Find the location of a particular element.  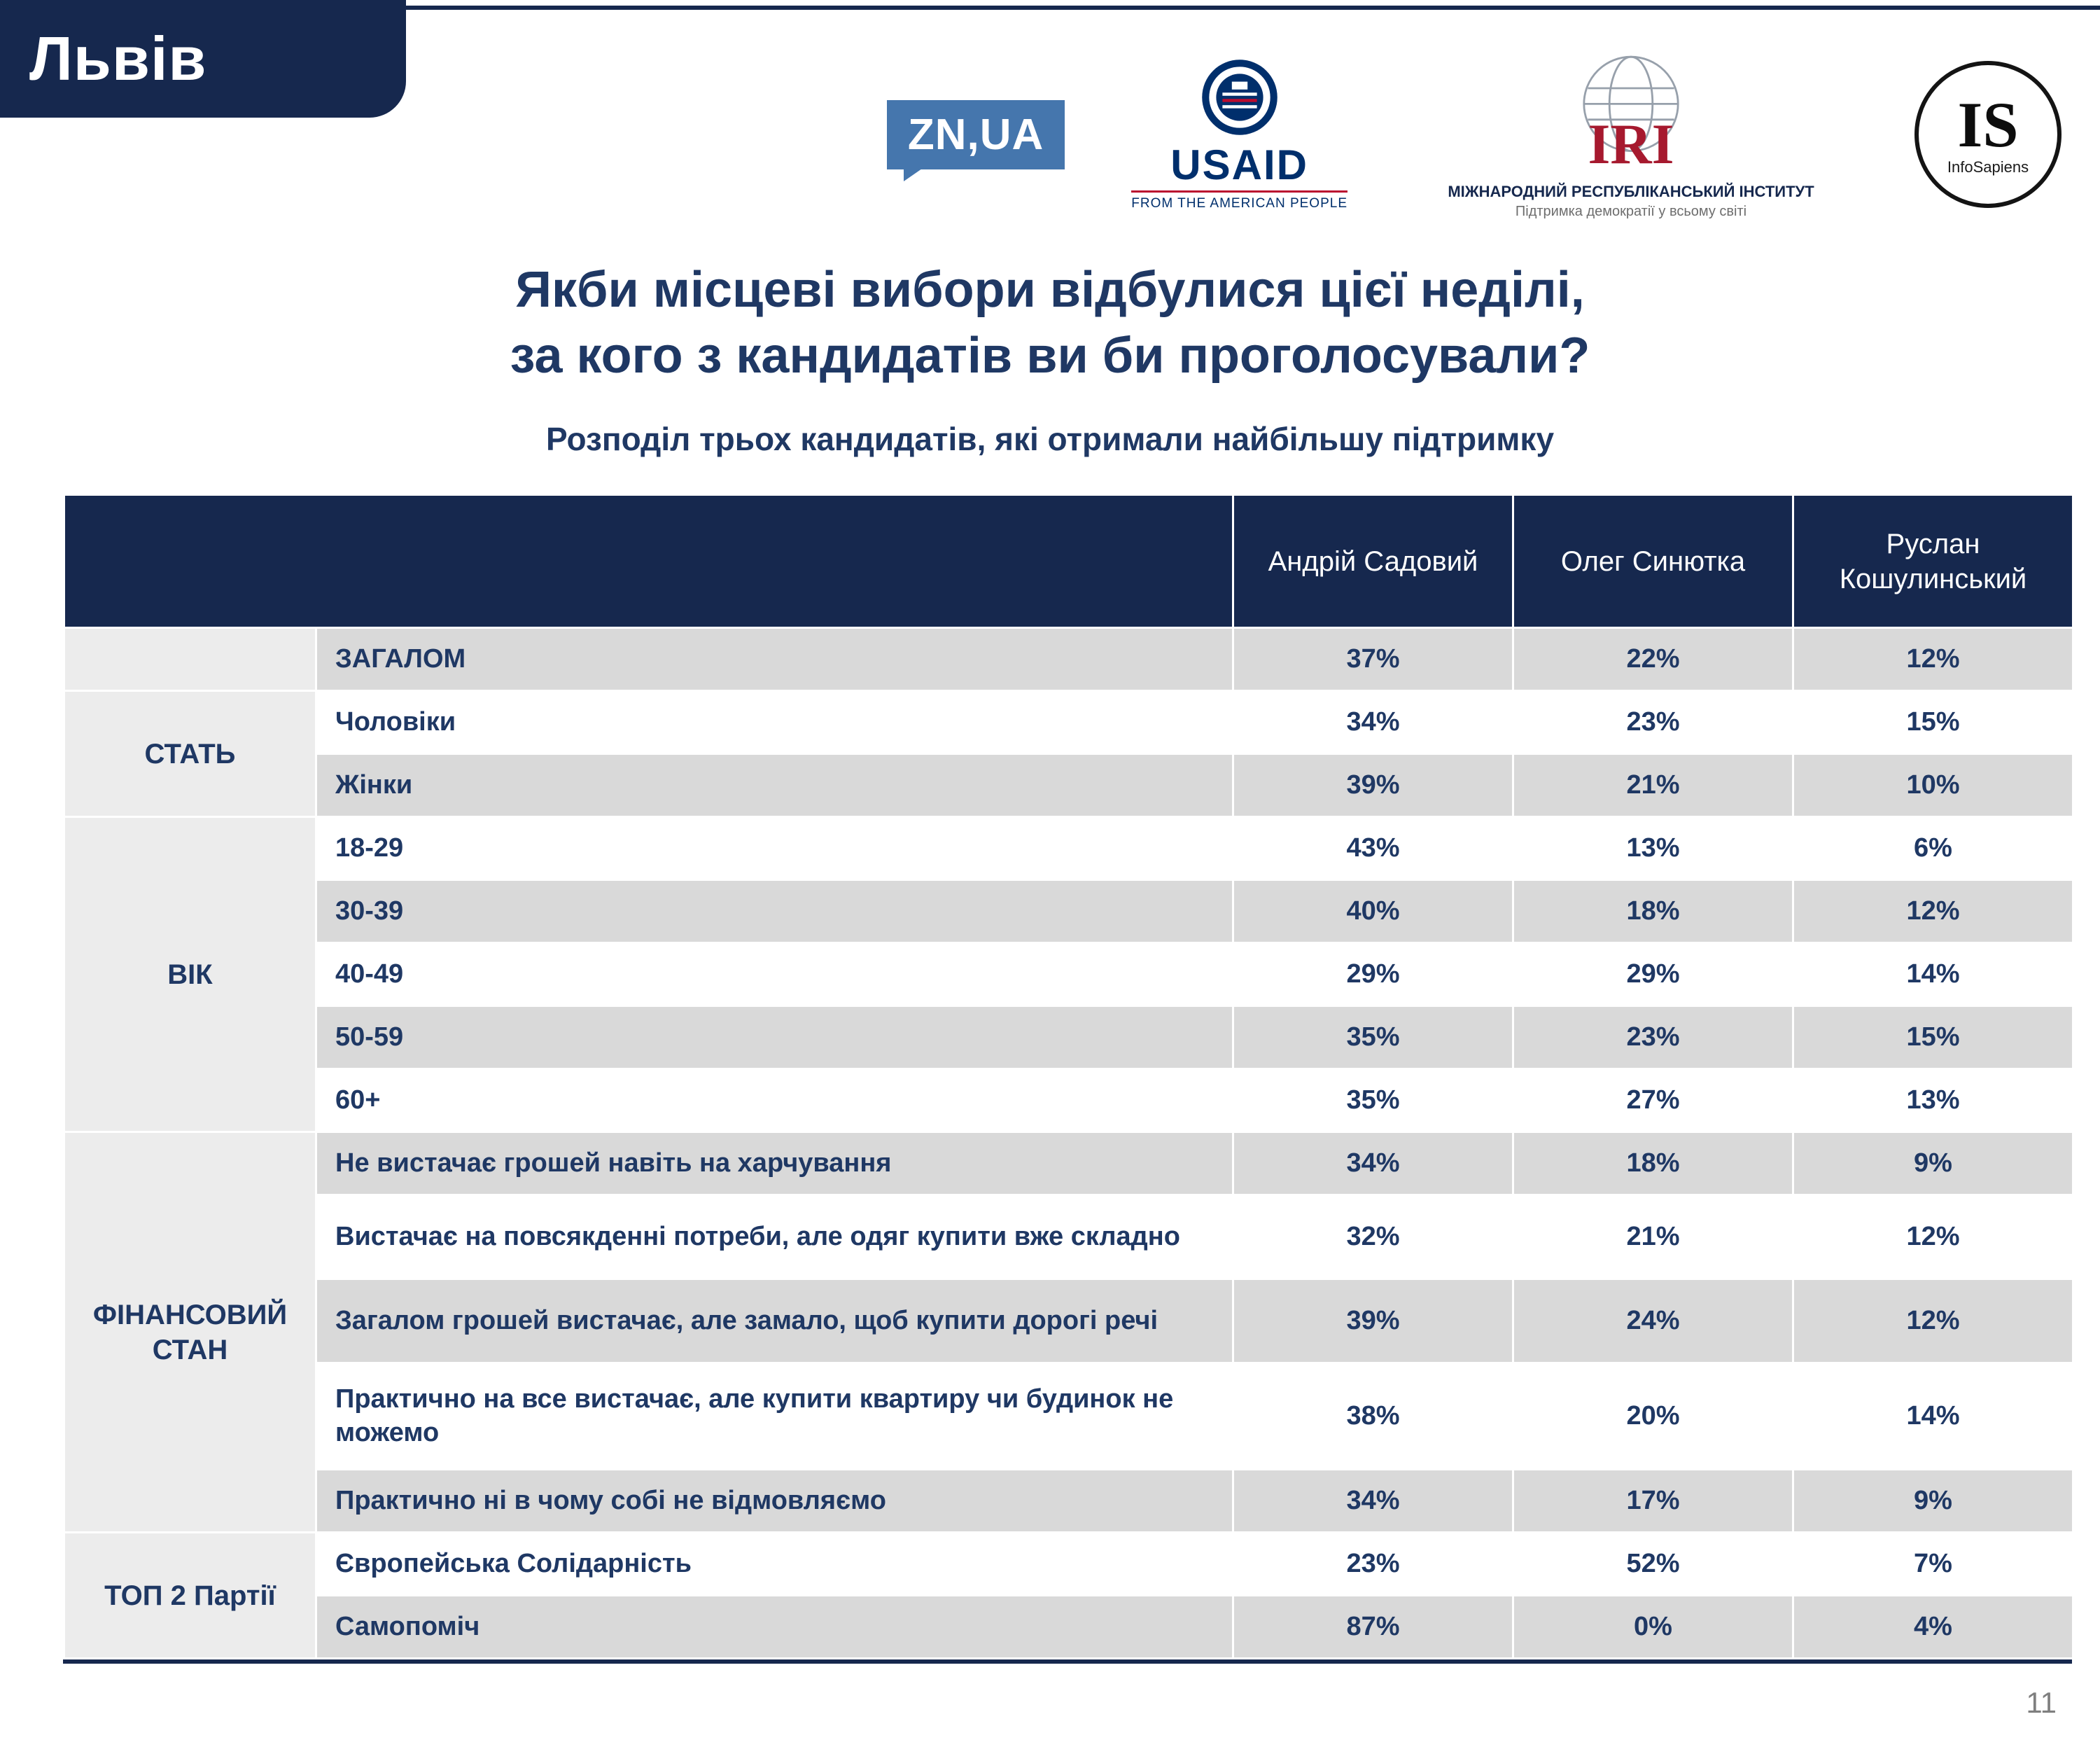

row-label: Практично ні в чому собі не відмовляємо is located at coordinates (774, 1500).